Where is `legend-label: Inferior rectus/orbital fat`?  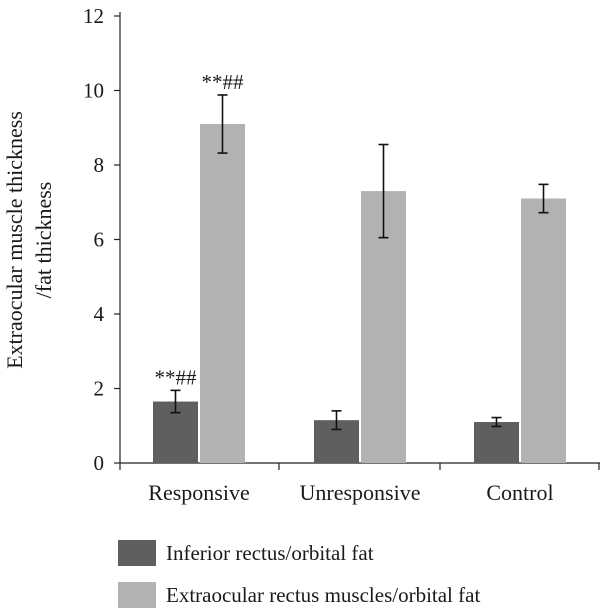
legend-label: Inferior rectus/orbital fat is located at coordinates (270, 553).